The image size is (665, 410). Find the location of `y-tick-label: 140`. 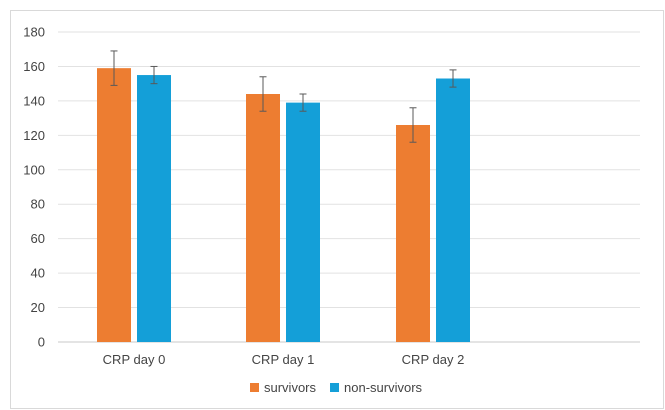

y-tick-label: 140 is located at coordinates (34, 100).